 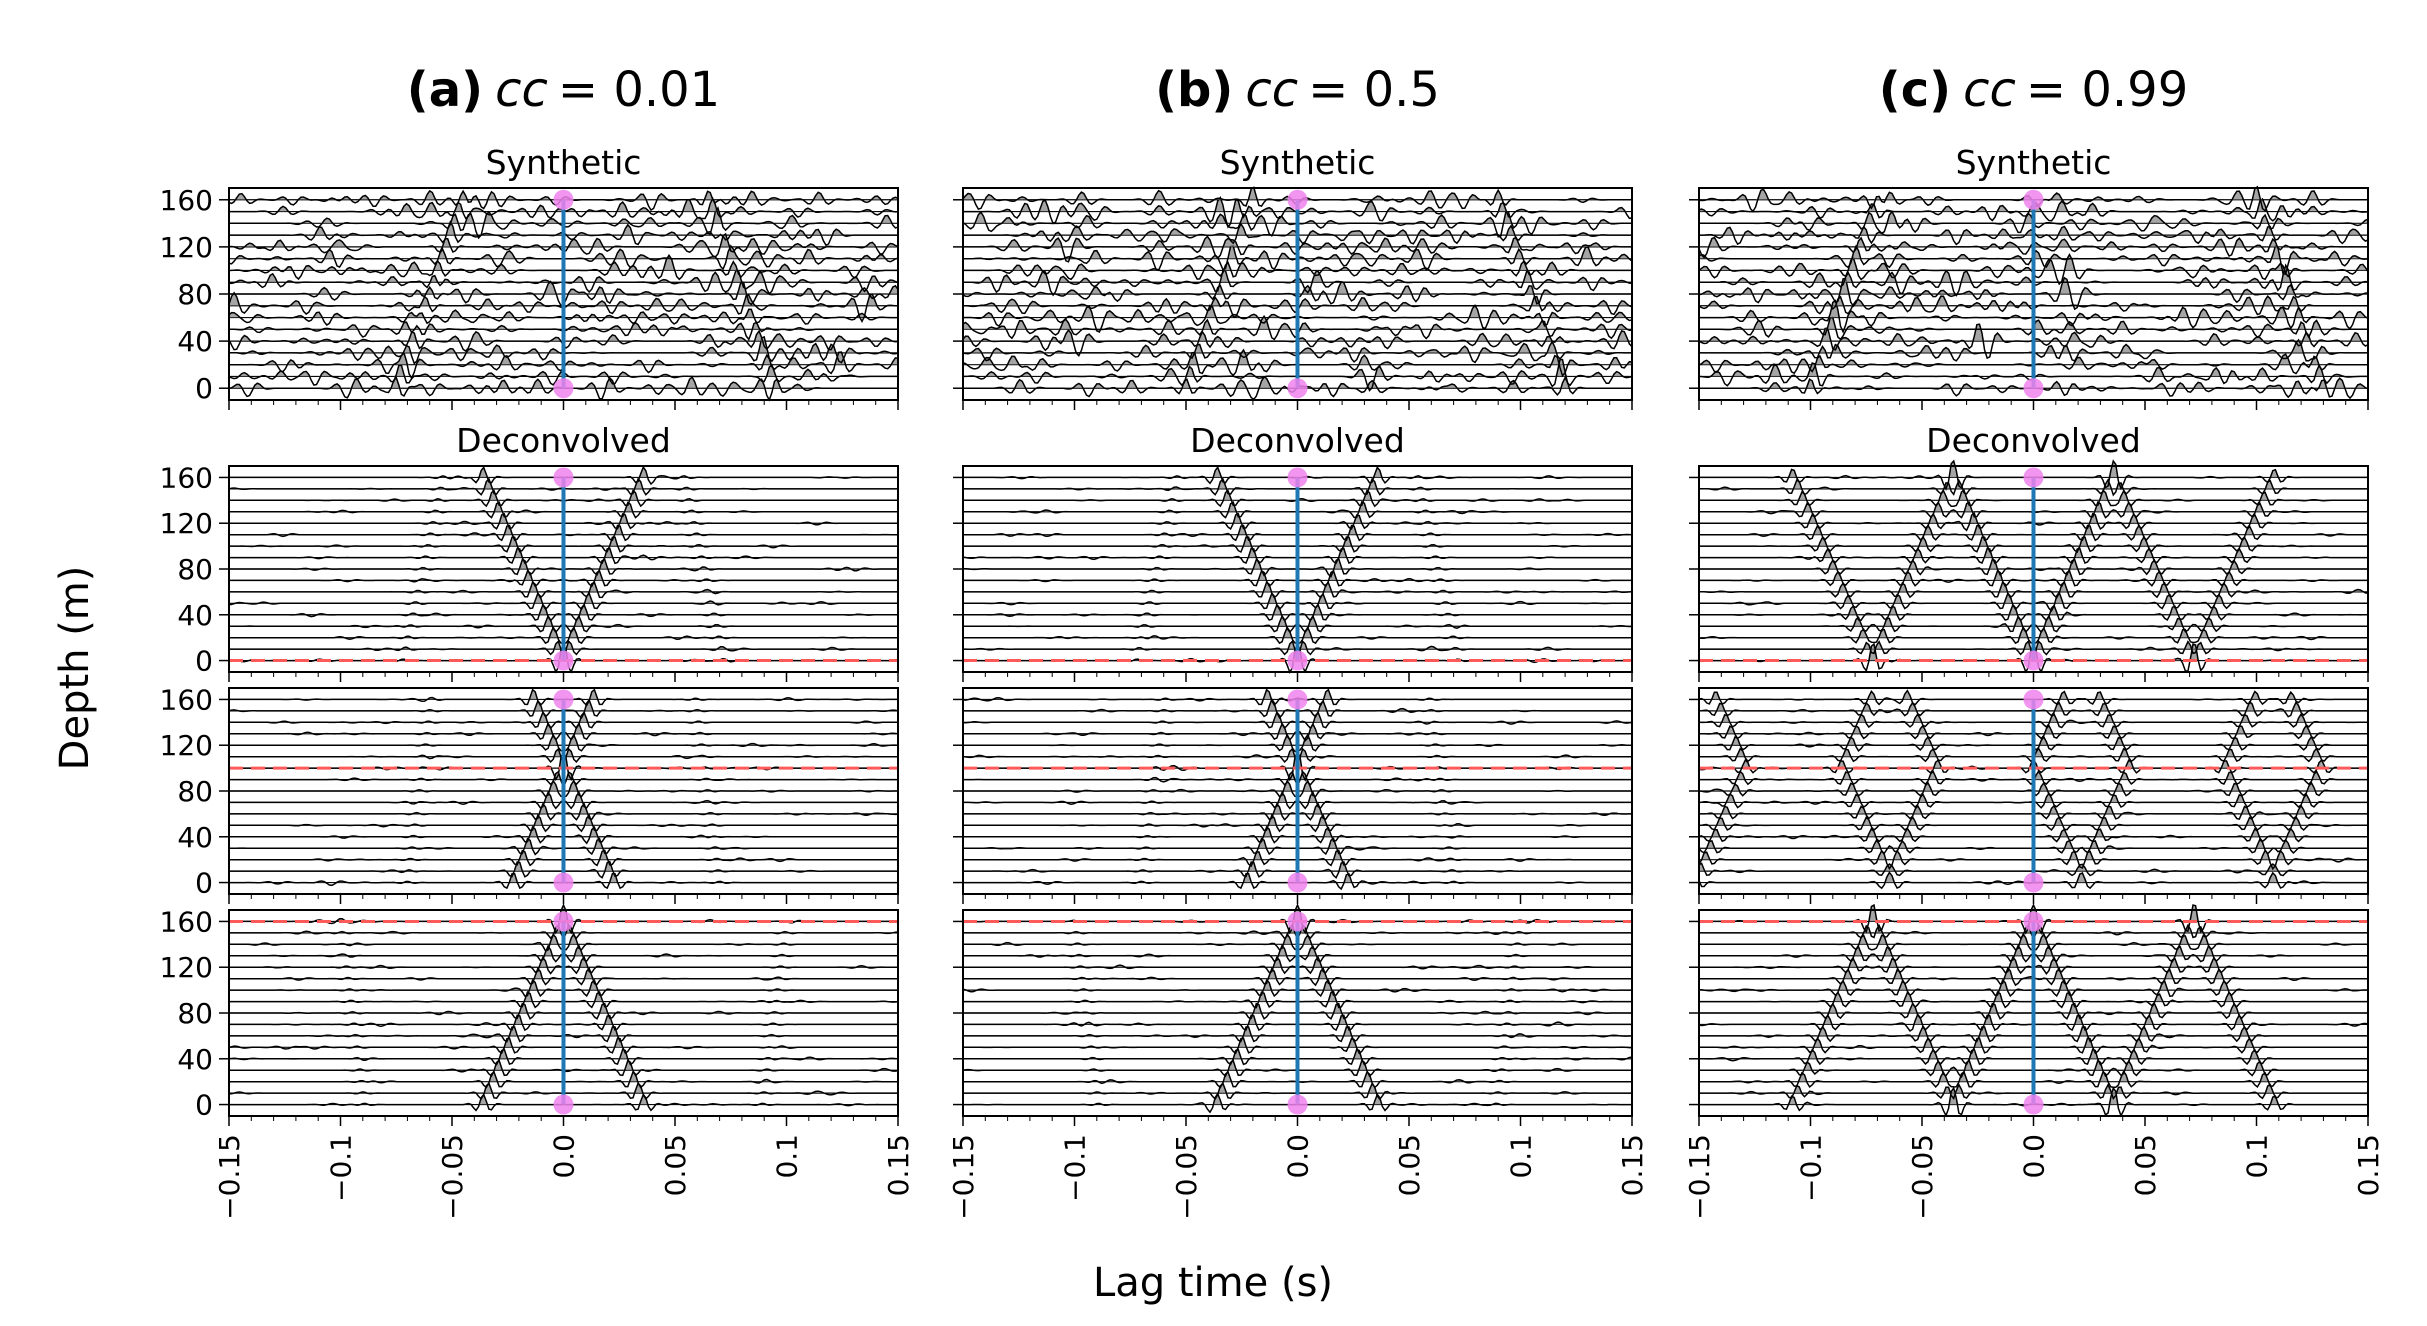 I want to click on x-axis-label: Lag time (s), so click(x=1213, y=1283).